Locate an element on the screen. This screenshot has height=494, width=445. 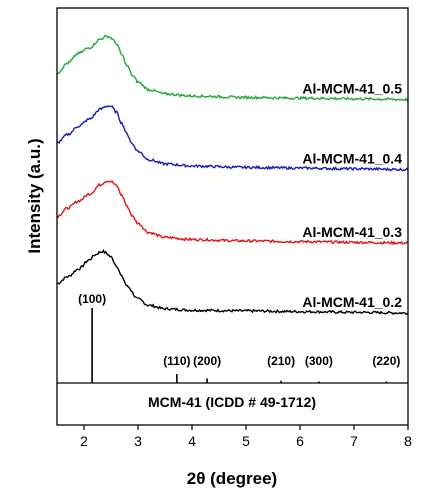
series-label-1: Al-MCM-41_0.2 is located at coordinates (352, 302).